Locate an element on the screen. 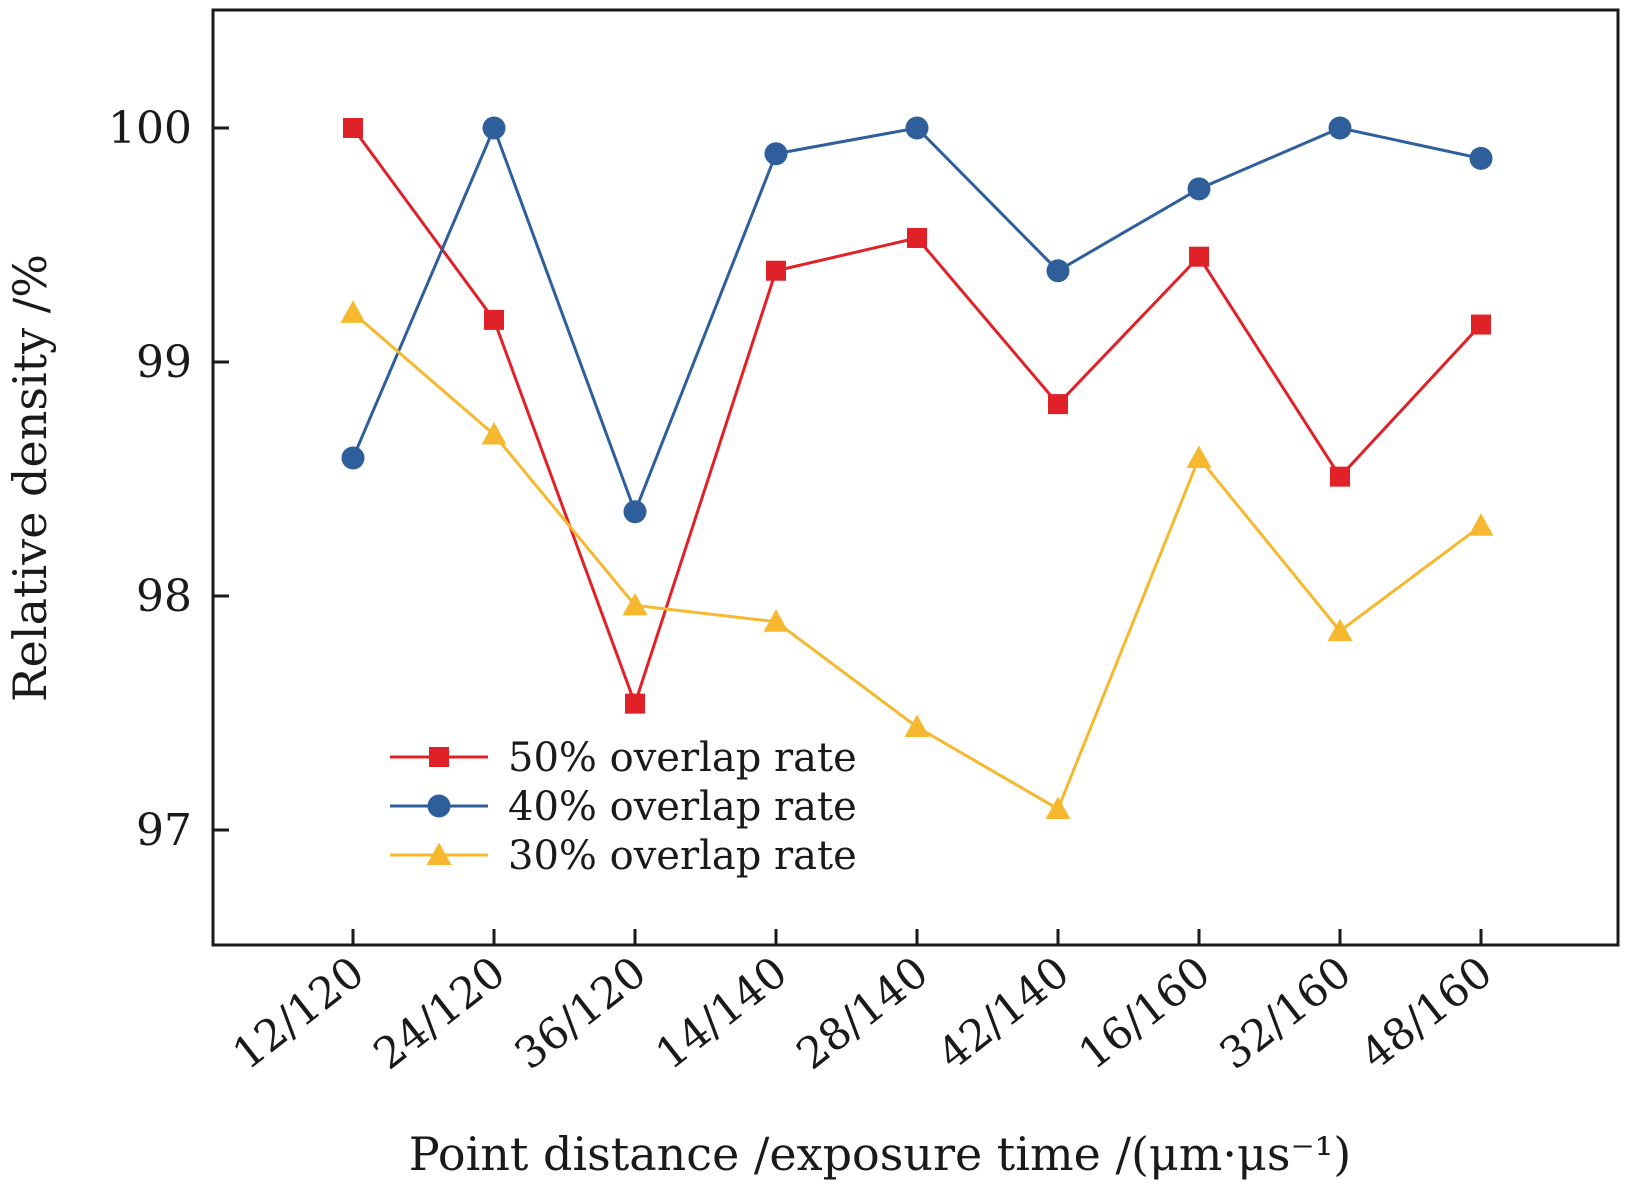  legend-item: 50% overlap rate is located at coordinates (623, 758).